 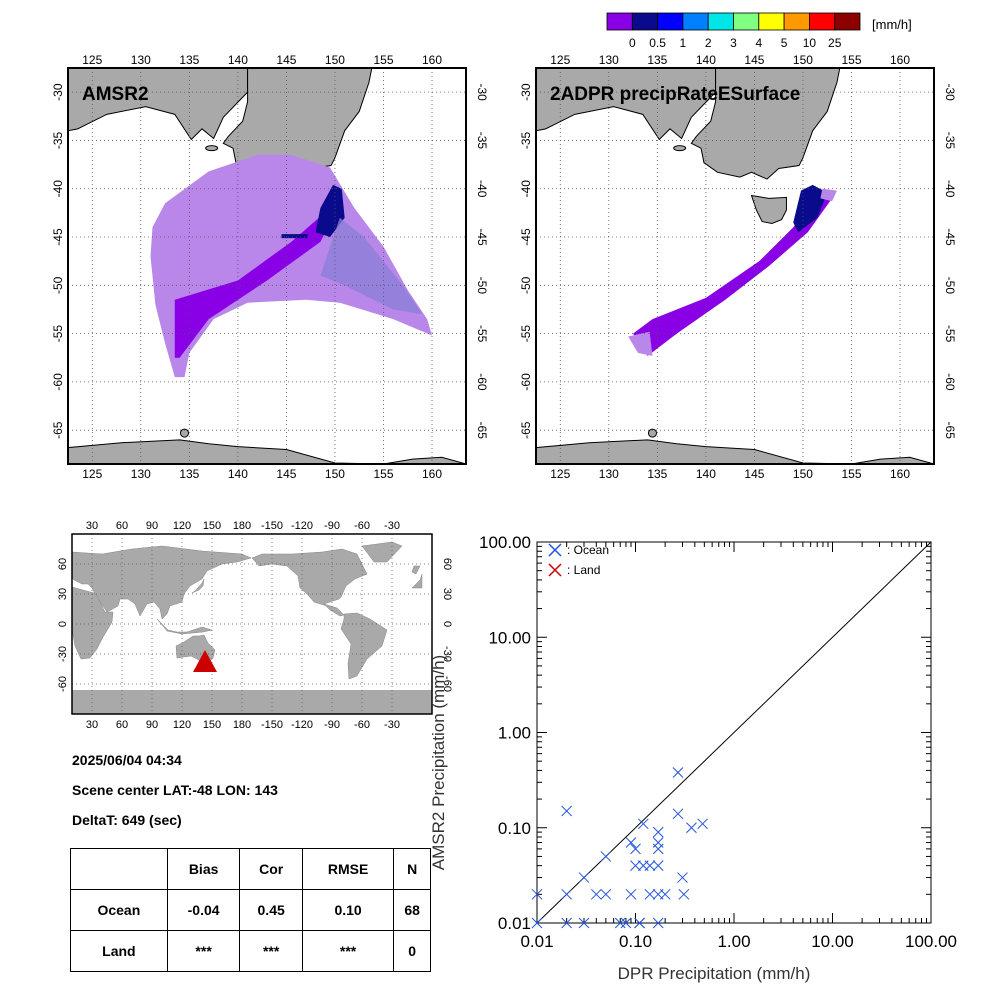 What do you see at coordinates (412, 951) in the screenshot?
I see `n-cell: 0` at bounding box center [412, 951].